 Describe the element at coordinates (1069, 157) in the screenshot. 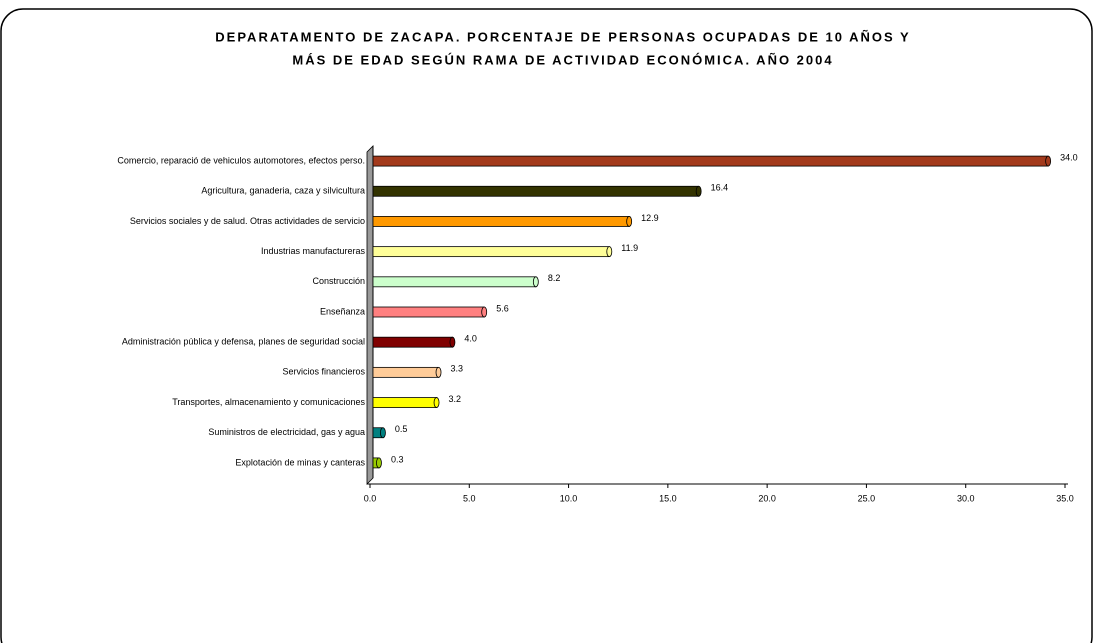

I see `data-label: 34.0` at that location.